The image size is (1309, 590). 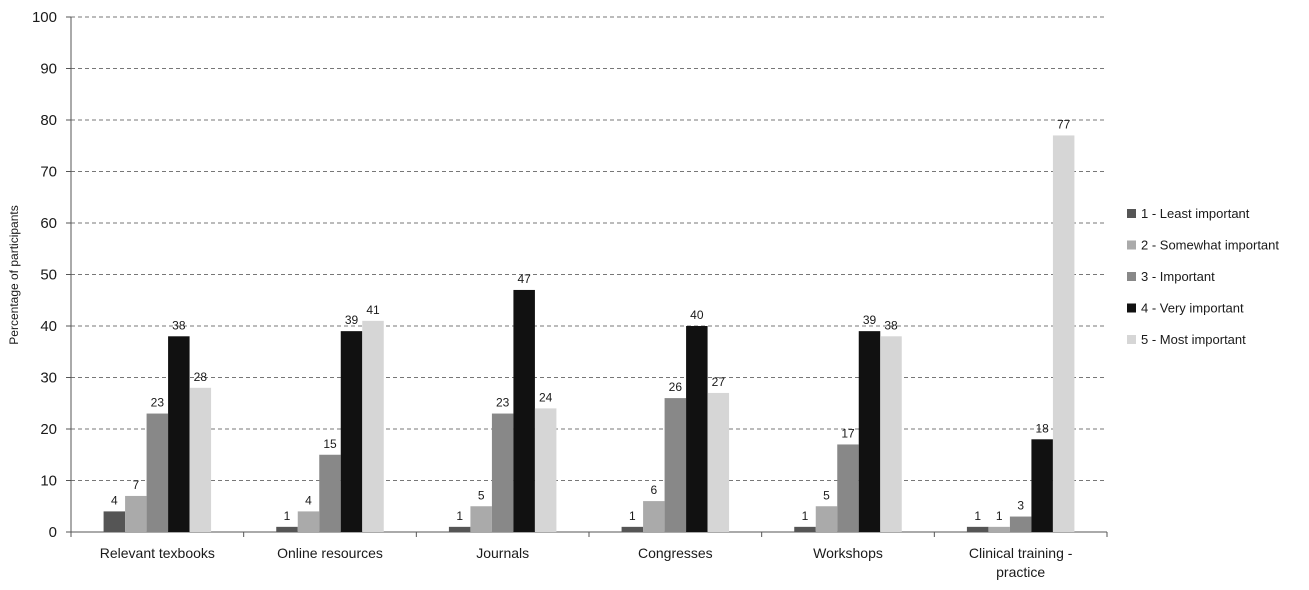 I want to click on legend-label: 4 - Very important, so click(x=1192, y=308).